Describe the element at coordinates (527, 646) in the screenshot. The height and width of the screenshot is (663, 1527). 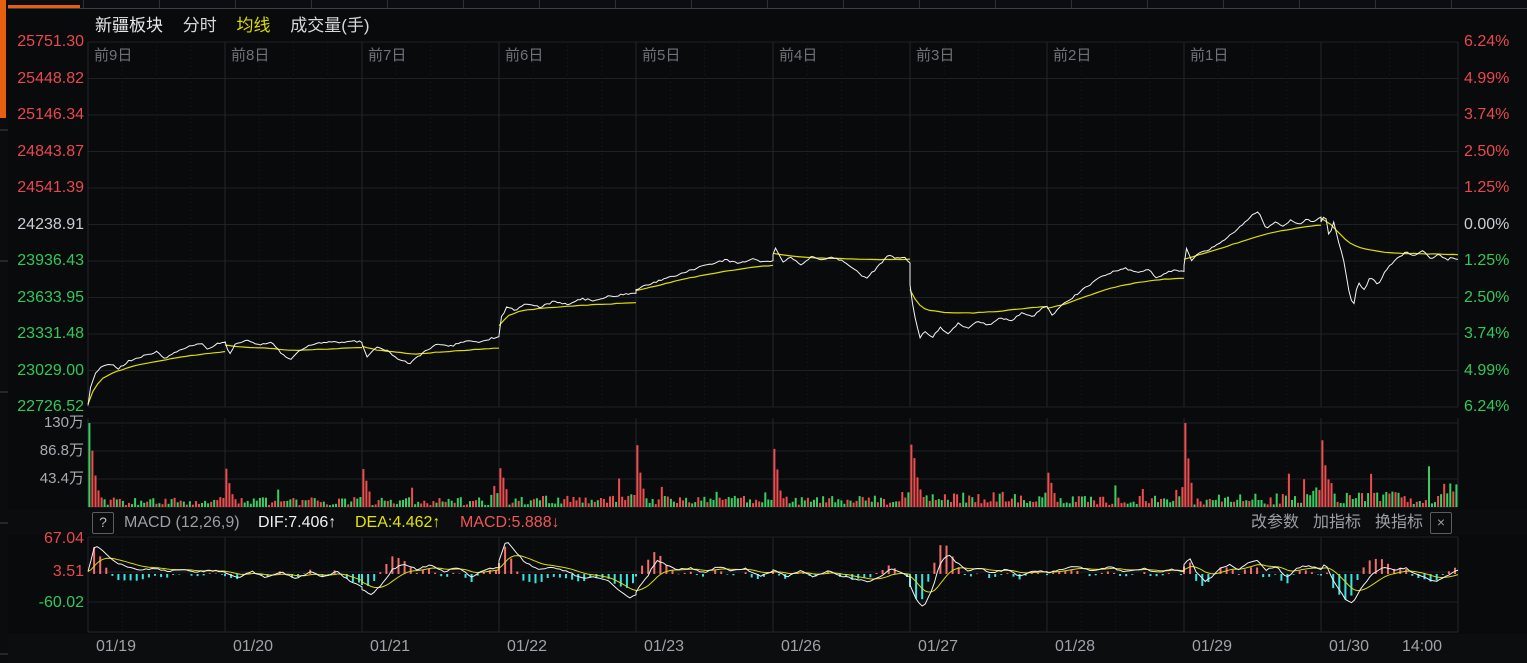
I see `x-axis-date: 01/22` at that location.